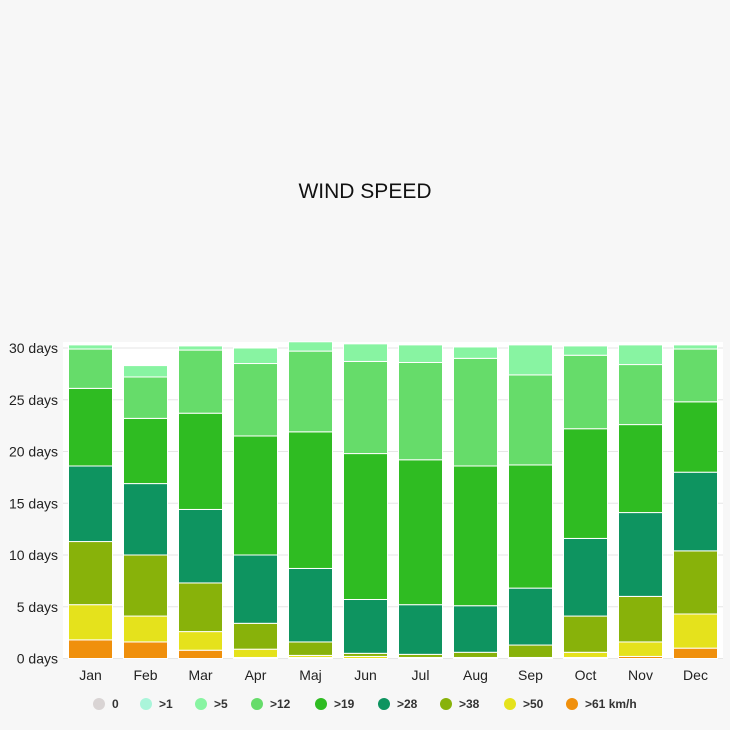 This screenshot has height=730, width=730. What do you see at coordinates (33, 555) in the screenshot?
I see `y-tick-label: 10 days` at bounding box center [33, 555].